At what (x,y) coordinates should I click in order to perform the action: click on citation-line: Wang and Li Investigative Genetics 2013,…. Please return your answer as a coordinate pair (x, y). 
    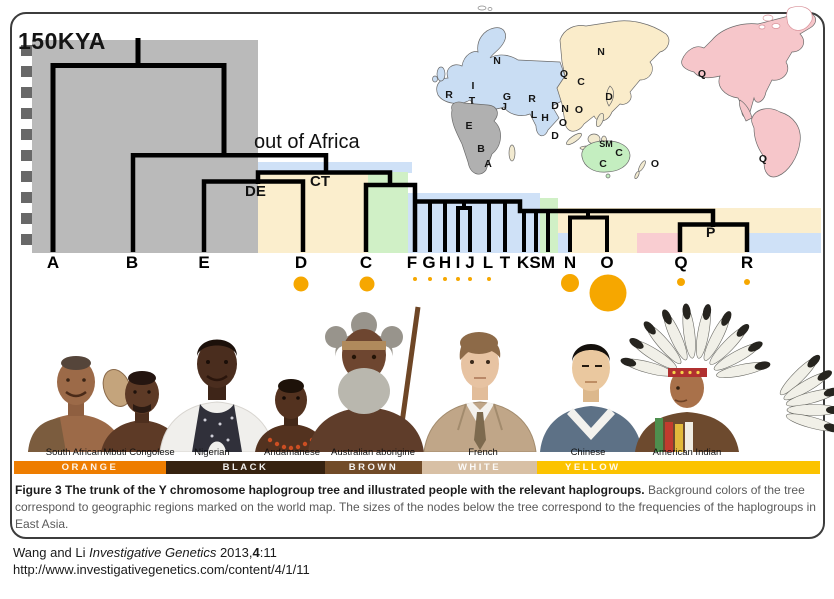
    Looking at the image, I should click on (161, 552).